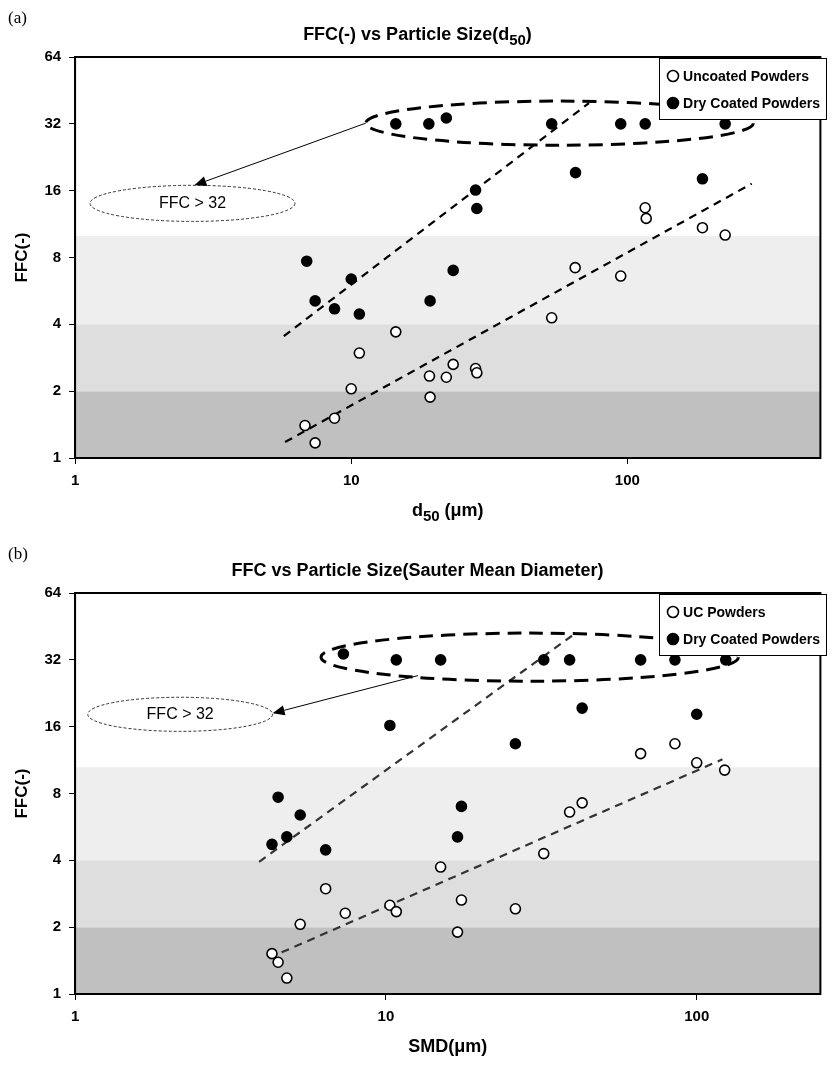  I want to click on legend-label: UC Powders, so click(724, 611).